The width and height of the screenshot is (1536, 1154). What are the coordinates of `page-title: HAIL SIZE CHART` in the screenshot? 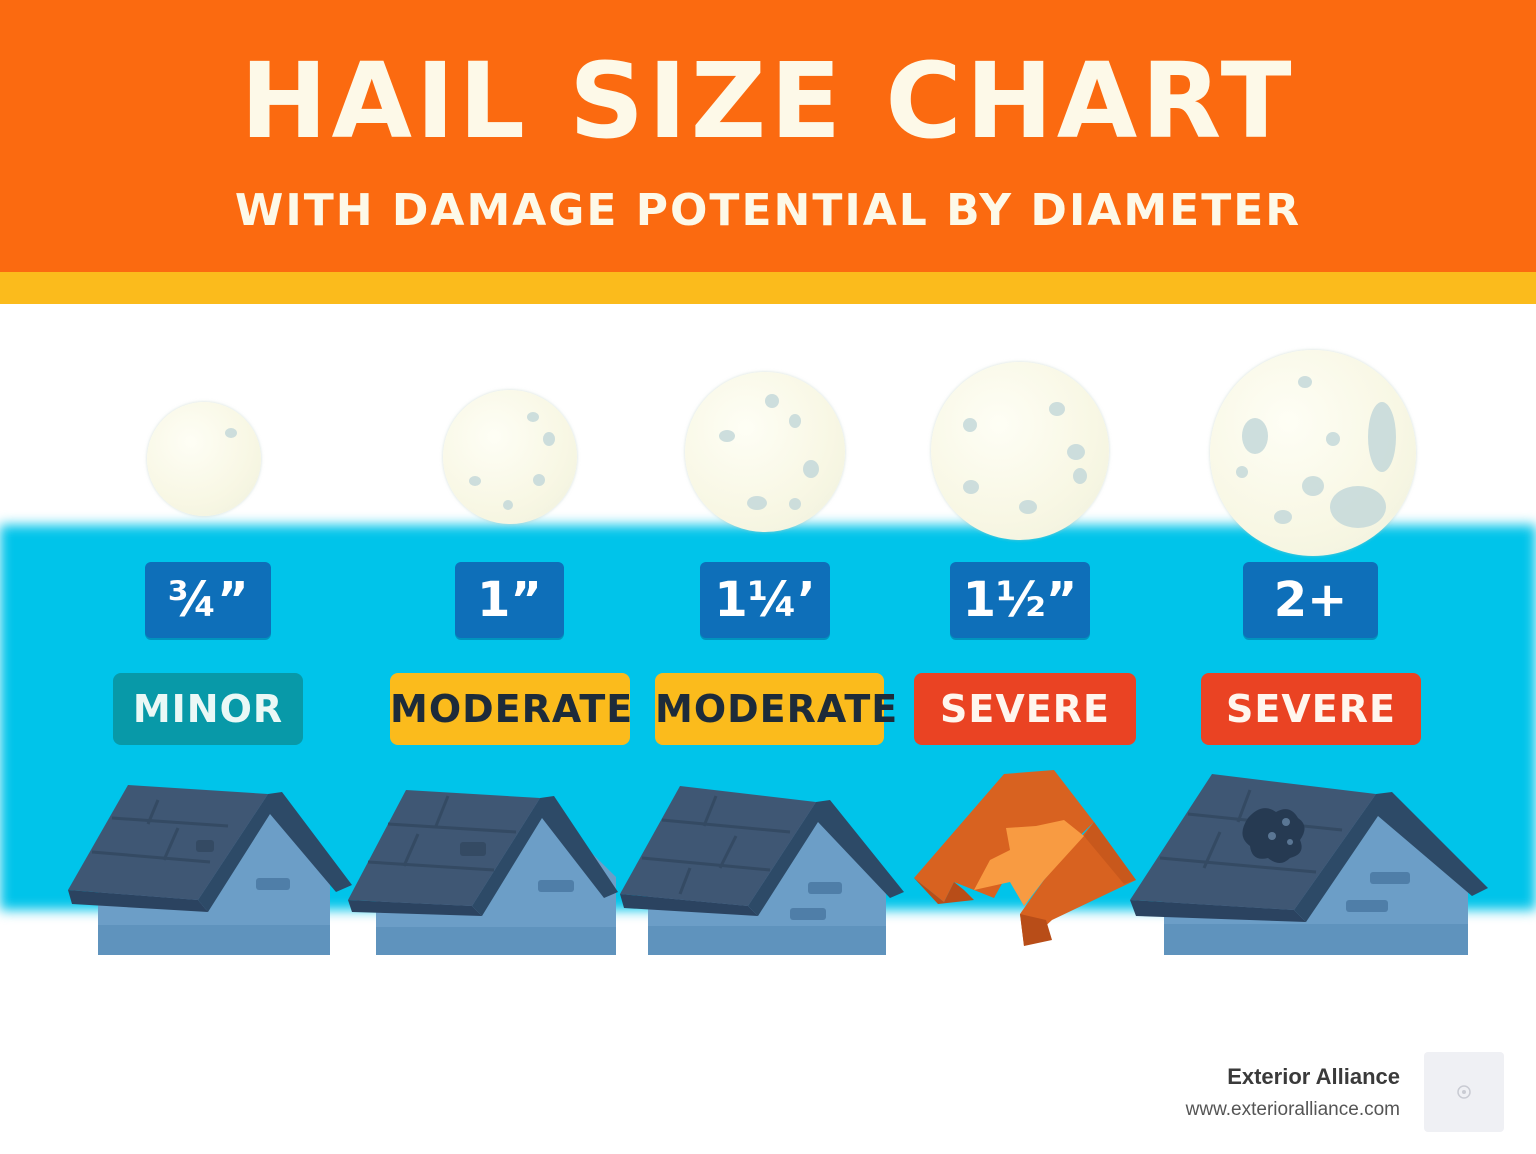 It's located at (768, 101).